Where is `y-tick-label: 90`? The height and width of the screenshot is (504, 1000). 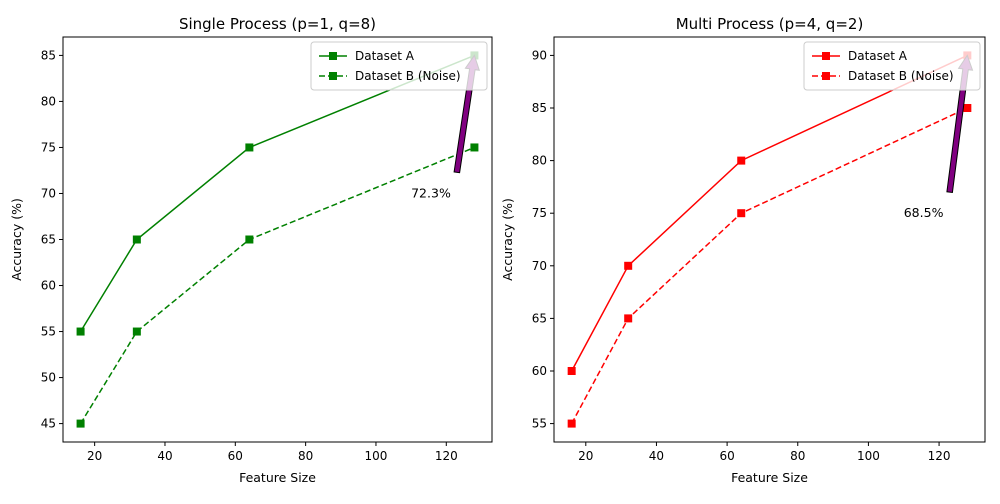
y-tick-label: 90 is located at coordinates (539, 55).